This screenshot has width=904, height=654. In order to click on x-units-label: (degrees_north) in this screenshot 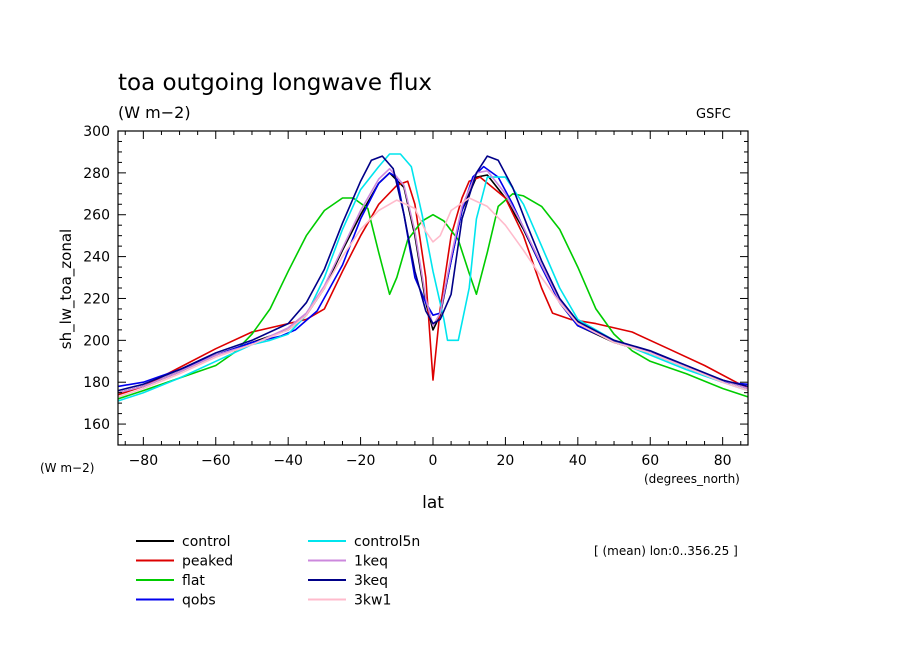, I will do `click(692, 479)`.